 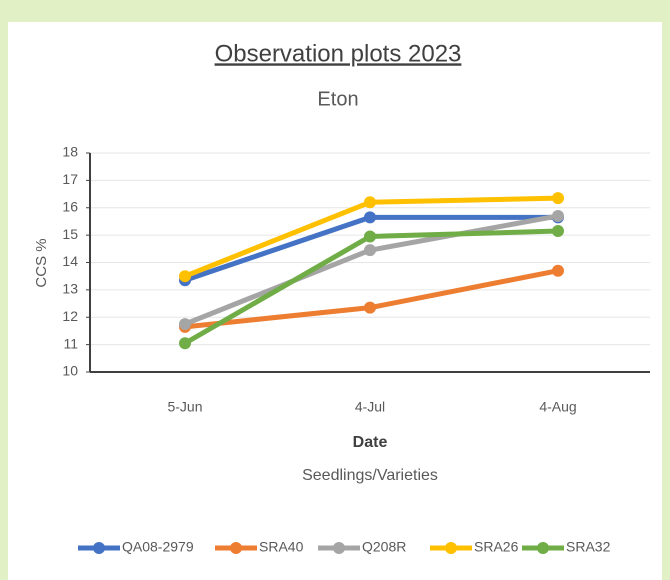 What do you see at coordinates (370, 407) in the screenshot?
I see `x-tick-label: 4-Jul` at bounding box center [370, 407].